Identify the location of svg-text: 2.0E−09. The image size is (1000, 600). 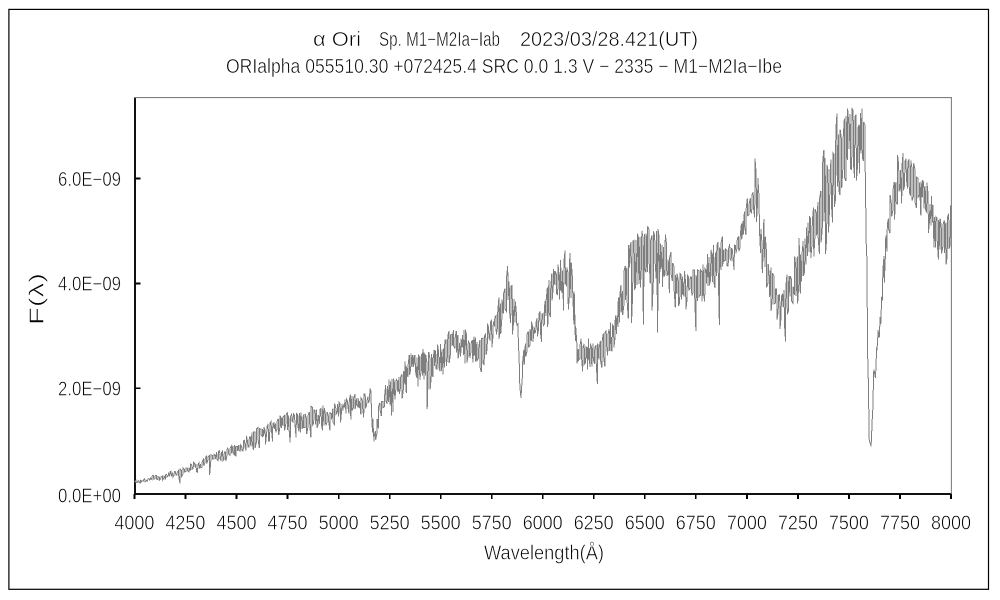
(89, 390).